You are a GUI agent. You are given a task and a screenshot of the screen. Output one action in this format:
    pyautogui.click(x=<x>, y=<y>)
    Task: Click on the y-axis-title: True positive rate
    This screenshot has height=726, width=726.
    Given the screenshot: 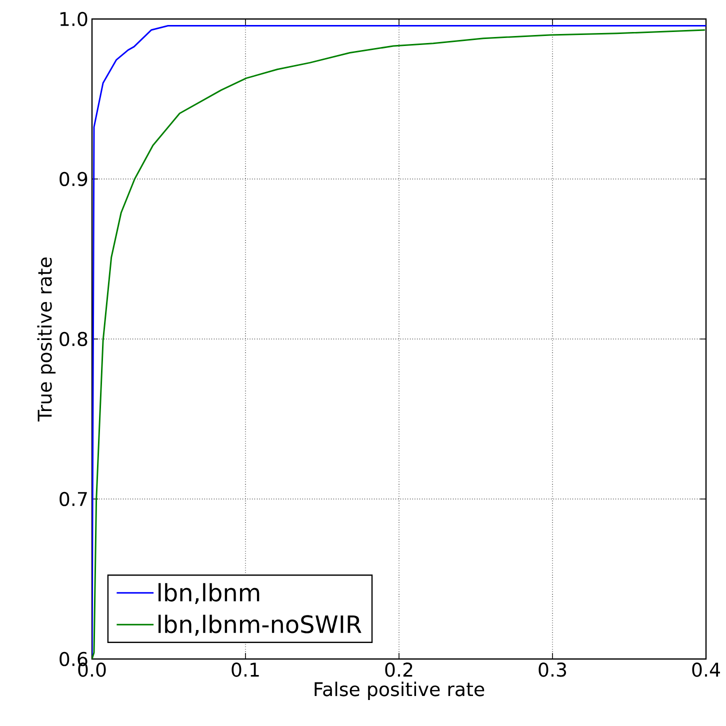 What is the action you would take?
    pyautogui.click(x=46, y=340)
    